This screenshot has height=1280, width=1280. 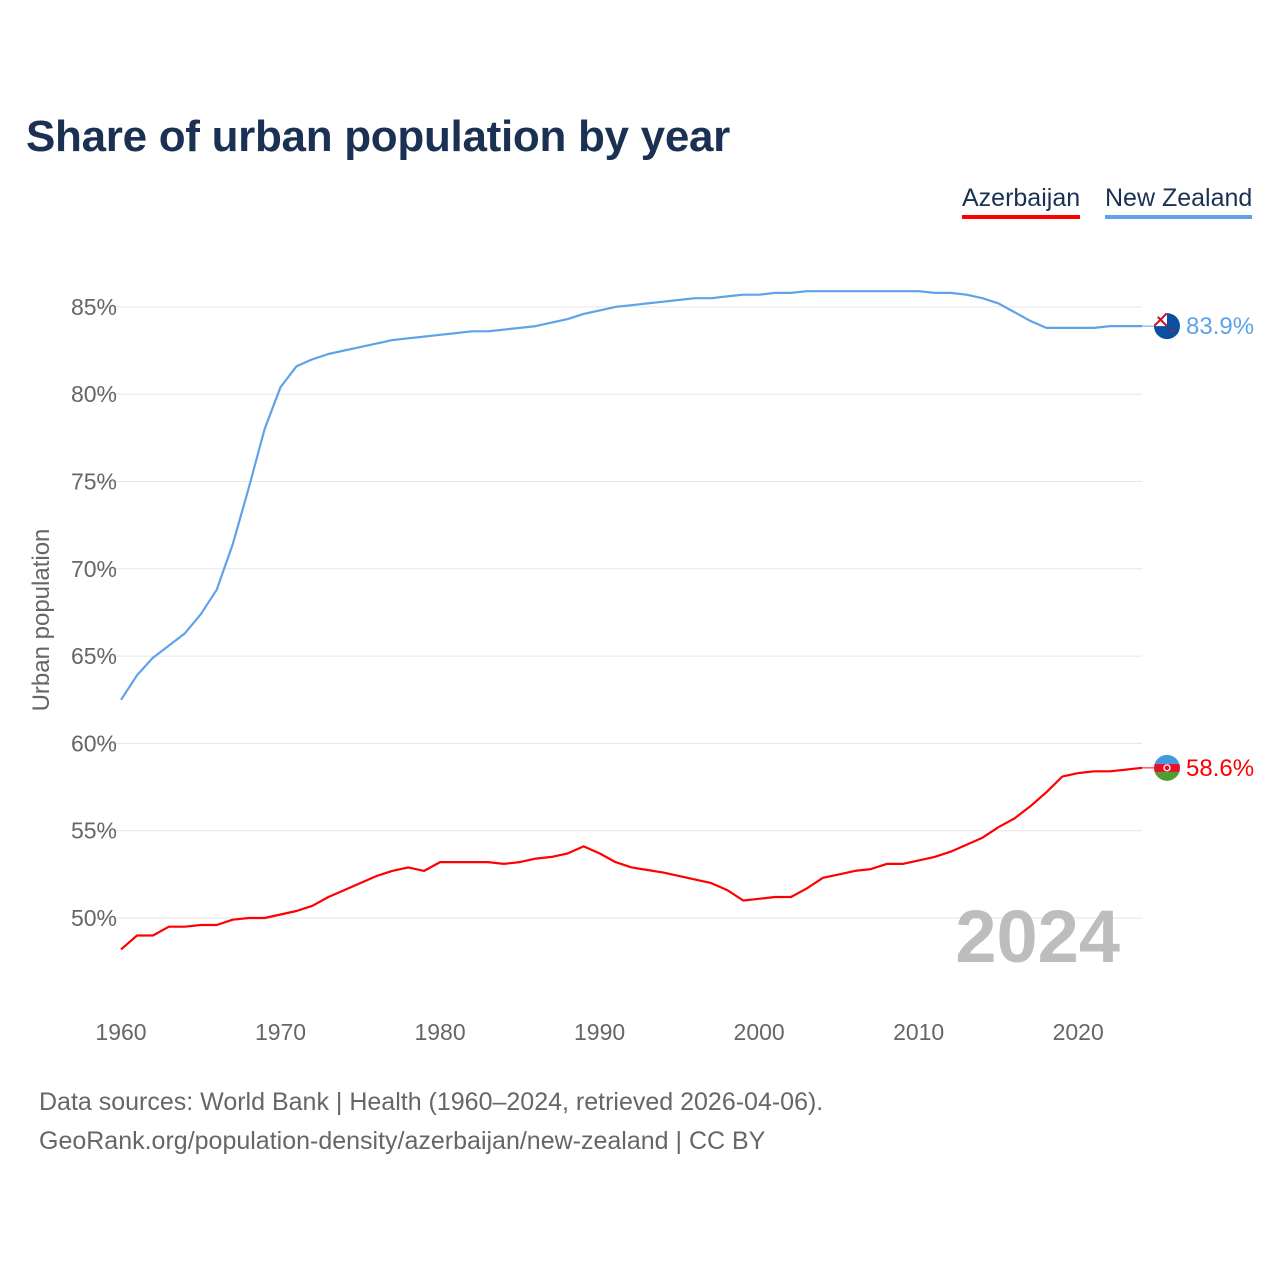 What do you see at coordinates (439, 1032) in the screenshot?
I see `x-tick-label: 1980` at bounding box center [439, 1032].